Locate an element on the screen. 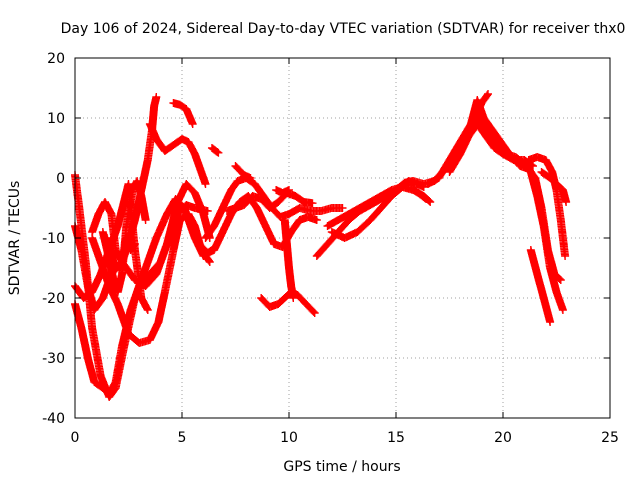 The width and height of the screenshot is (640, 480). y-tick-label: 0 is located at coordinates (60, 179).